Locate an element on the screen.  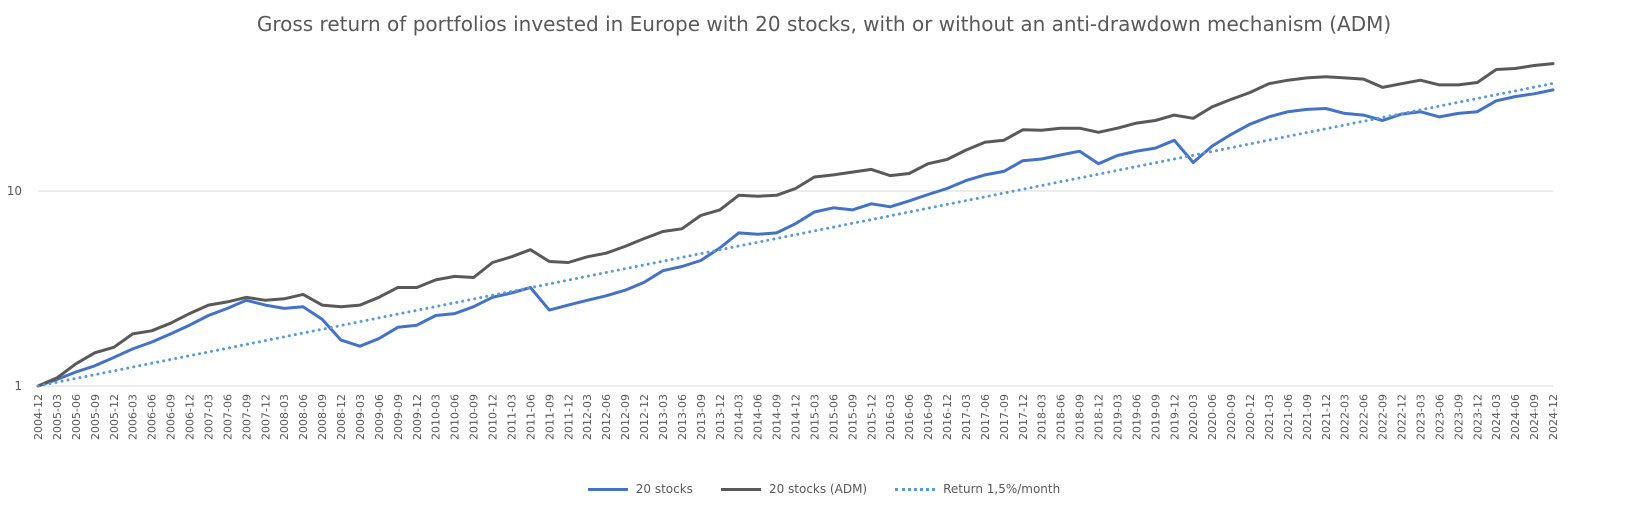
x-tick-label: 2008-03 is located at coordinates (284, 417).